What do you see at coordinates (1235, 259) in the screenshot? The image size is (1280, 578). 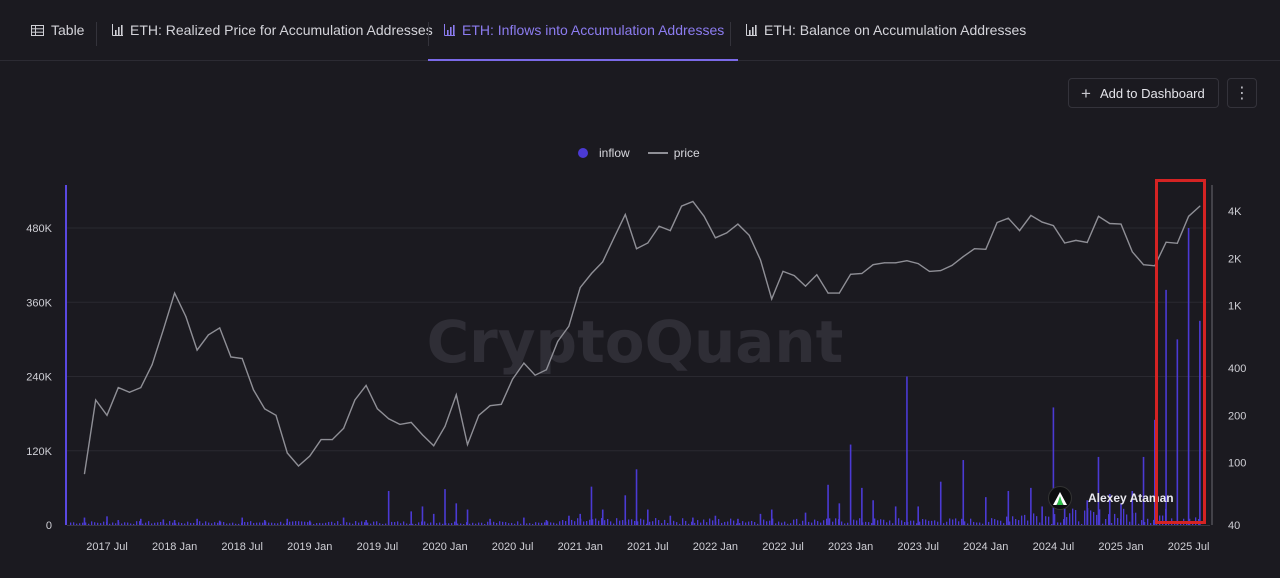 I see `y-right-tick-label: 2K` at bounding box center [1235, 259].